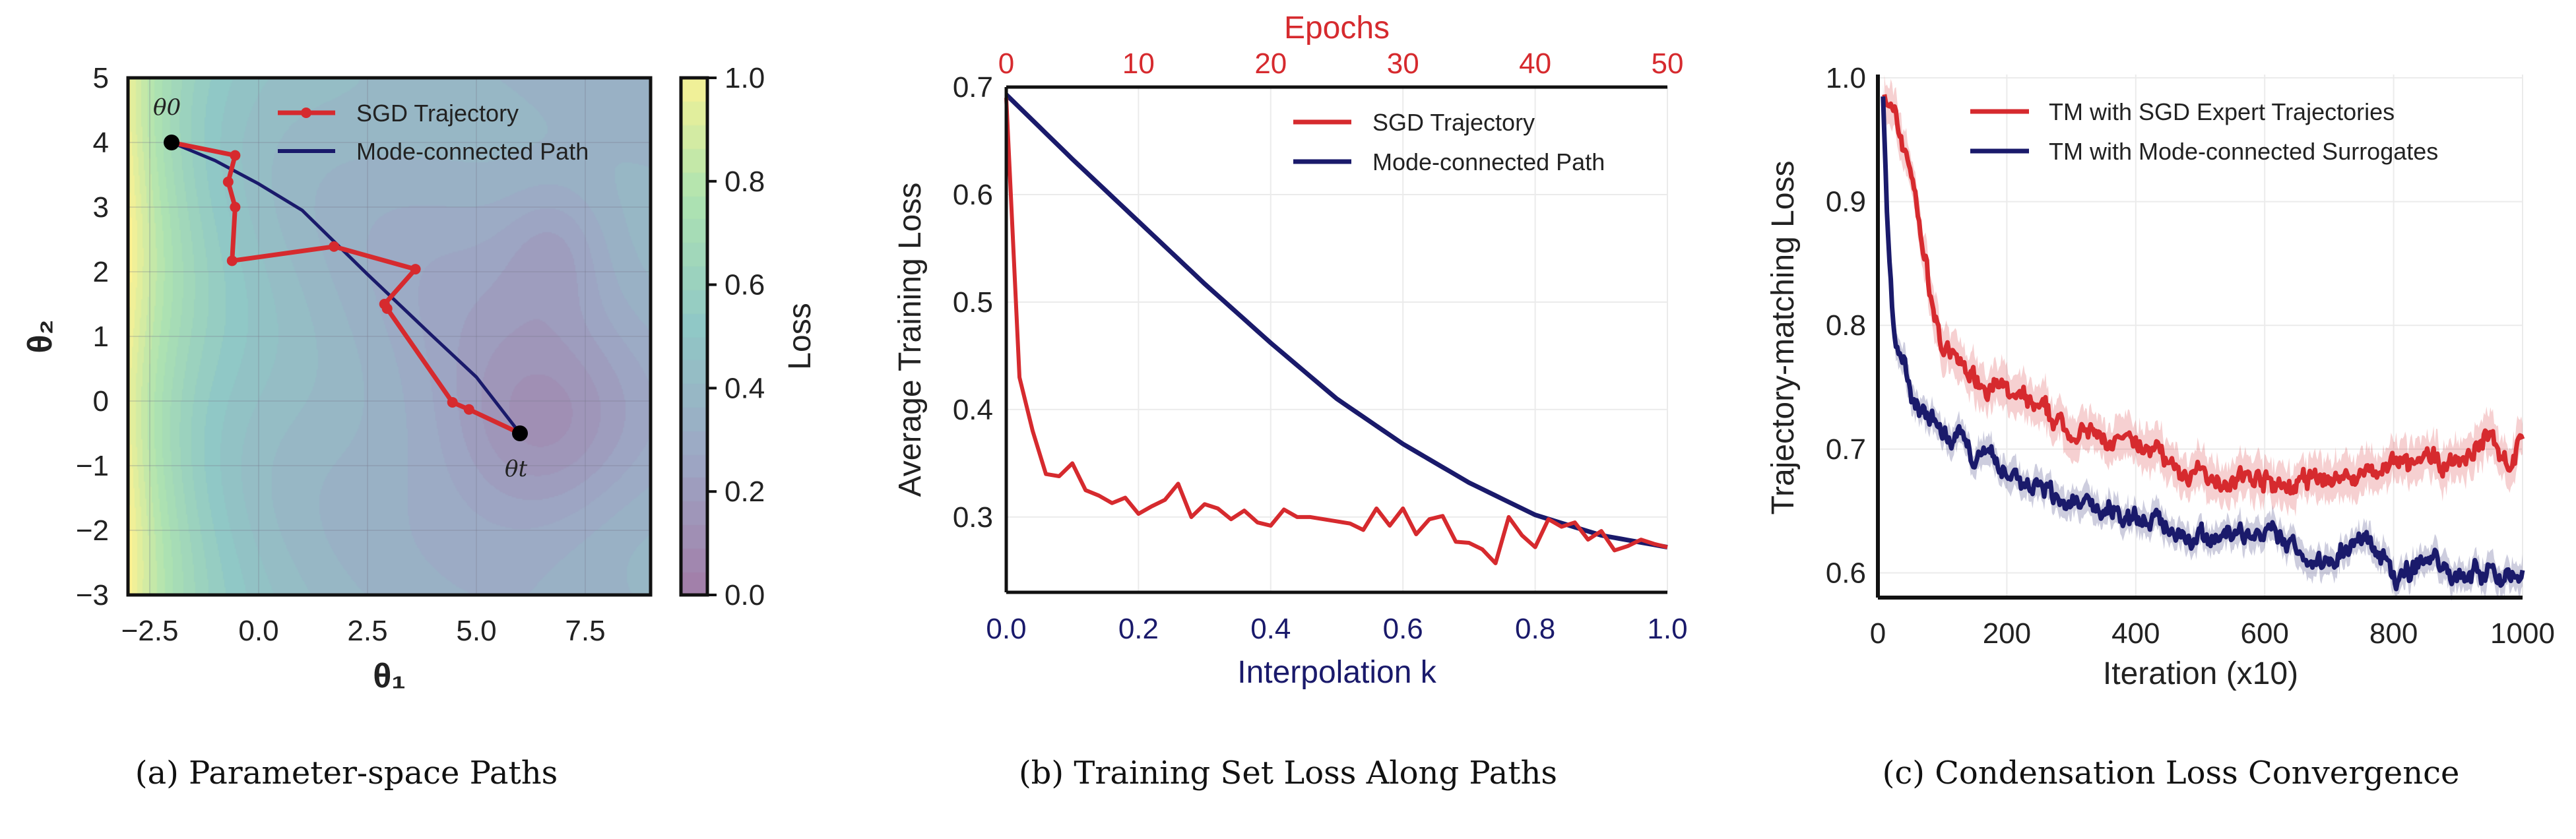 Image resolution: width=2576 pixels, height=839 pixels. Describe the element at coordinates (101, 337) in the screenshot. I see `y-tick-label: 1` at that location.